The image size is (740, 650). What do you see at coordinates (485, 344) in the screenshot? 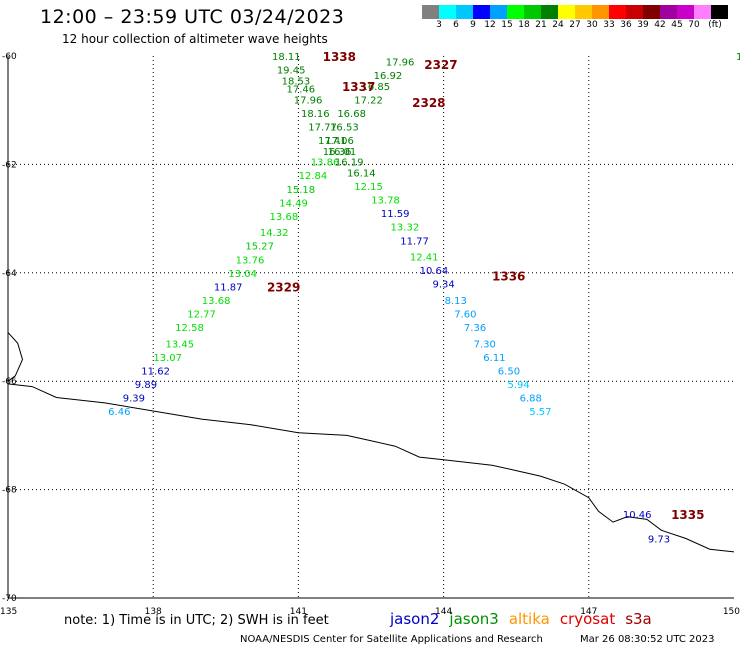
I see `wave-height-label: 7.30` at bounding box center [485, 344].